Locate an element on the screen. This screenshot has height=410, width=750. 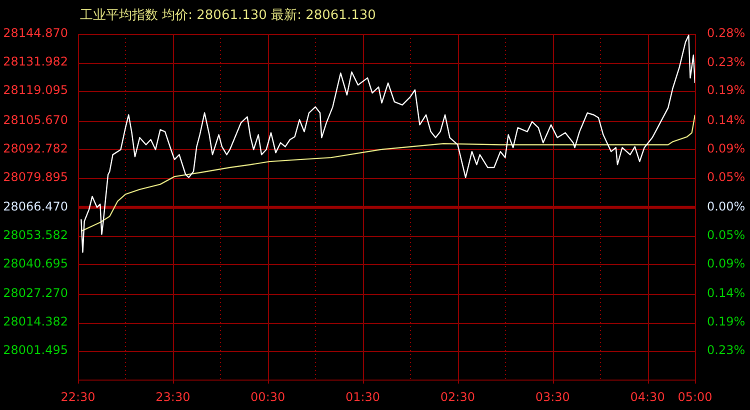
x-tick-label: 03:30 is located at coordinates (552, 397).